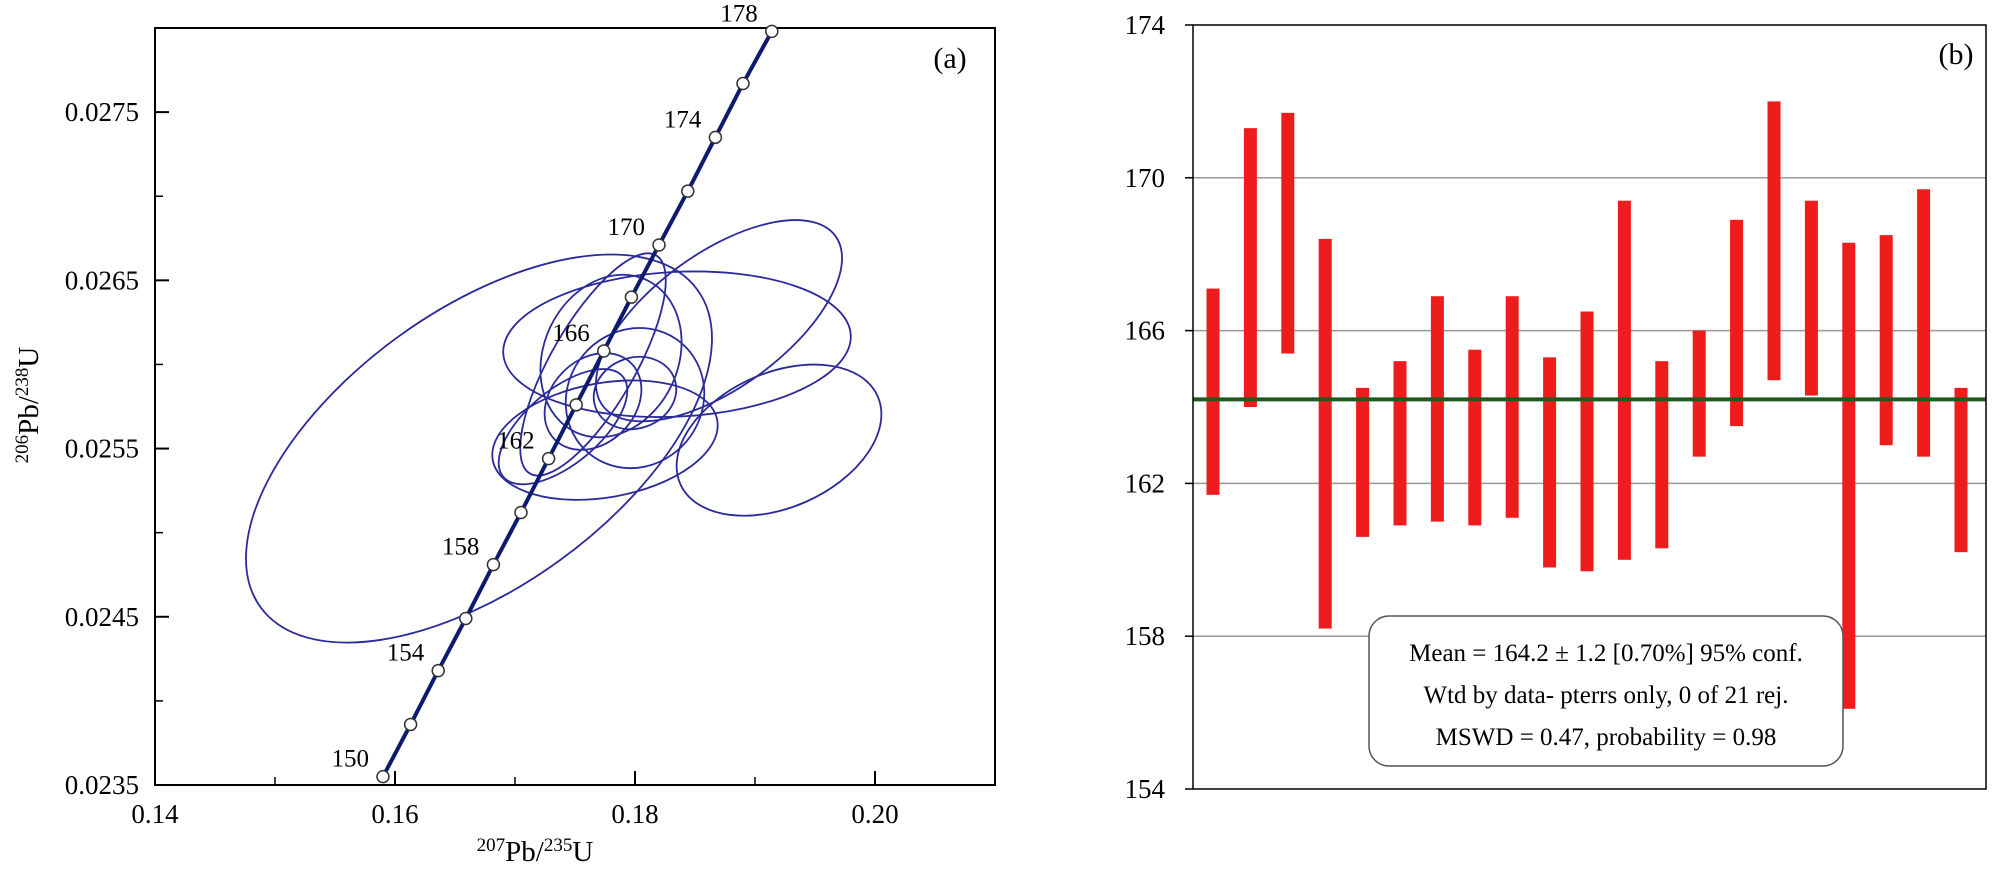  Describe the element at coordinates (1606, 737) in the screenshot. I see `stats-line-3: MSWD = 0.47, probability = 0.98` at that location.